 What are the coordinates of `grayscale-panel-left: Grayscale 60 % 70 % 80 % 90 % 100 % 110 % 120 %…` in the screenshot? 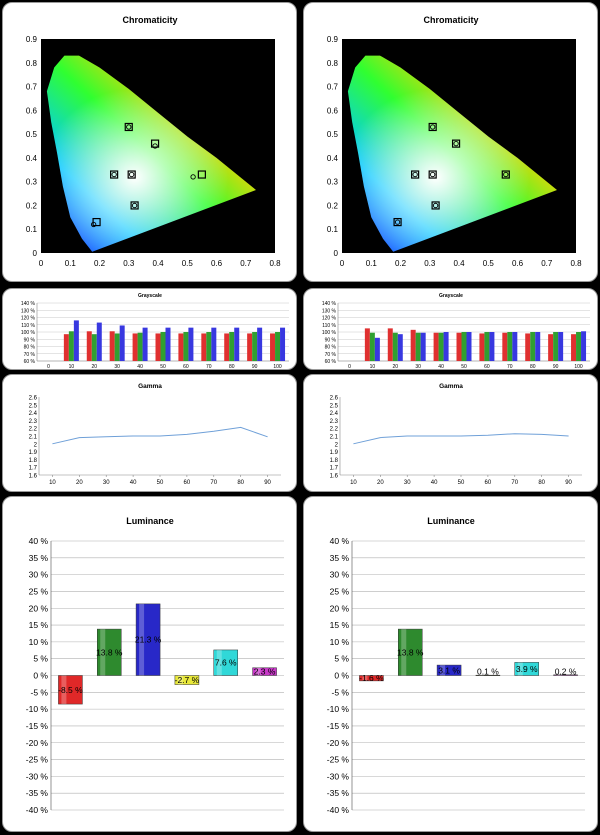 It's located at (149, 329).